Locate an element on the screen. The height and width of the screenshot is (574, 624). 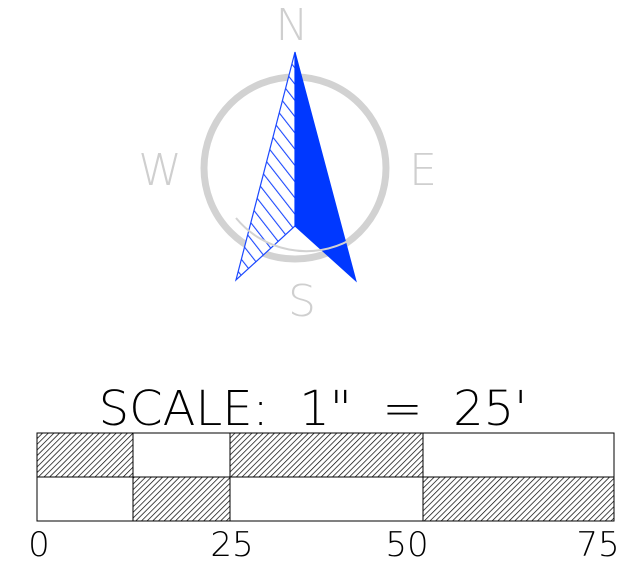
arrow-right-half is located at coordinates (325, 167).